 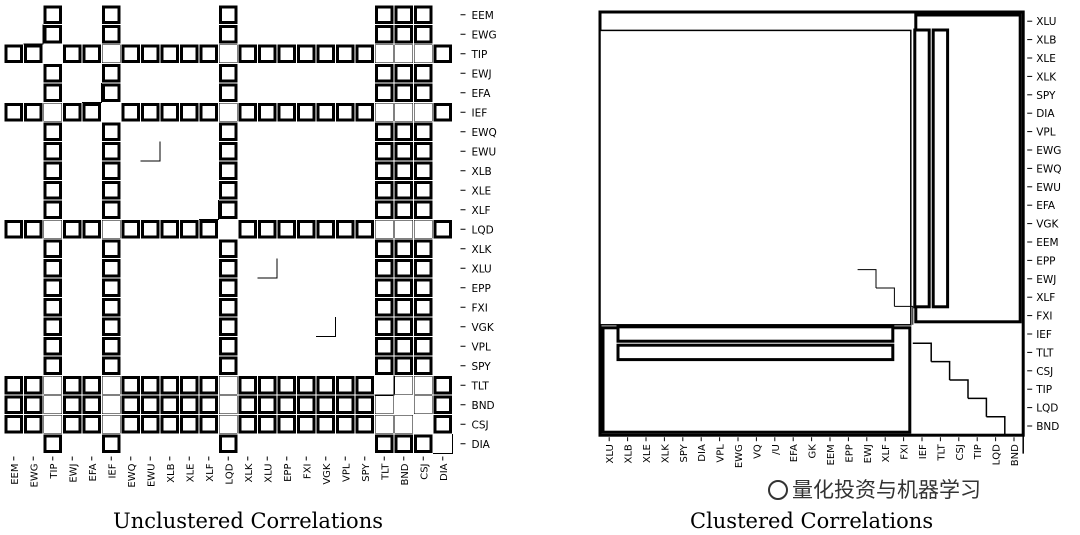 I want to click on col-label: EFA, so click(x=93, y=472).